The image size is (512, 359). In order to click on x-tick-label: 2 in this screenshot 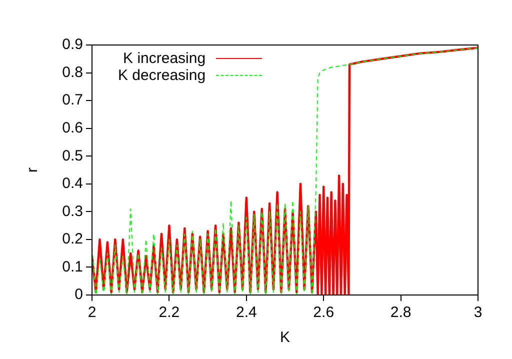, I will do `click(92, 313)`.